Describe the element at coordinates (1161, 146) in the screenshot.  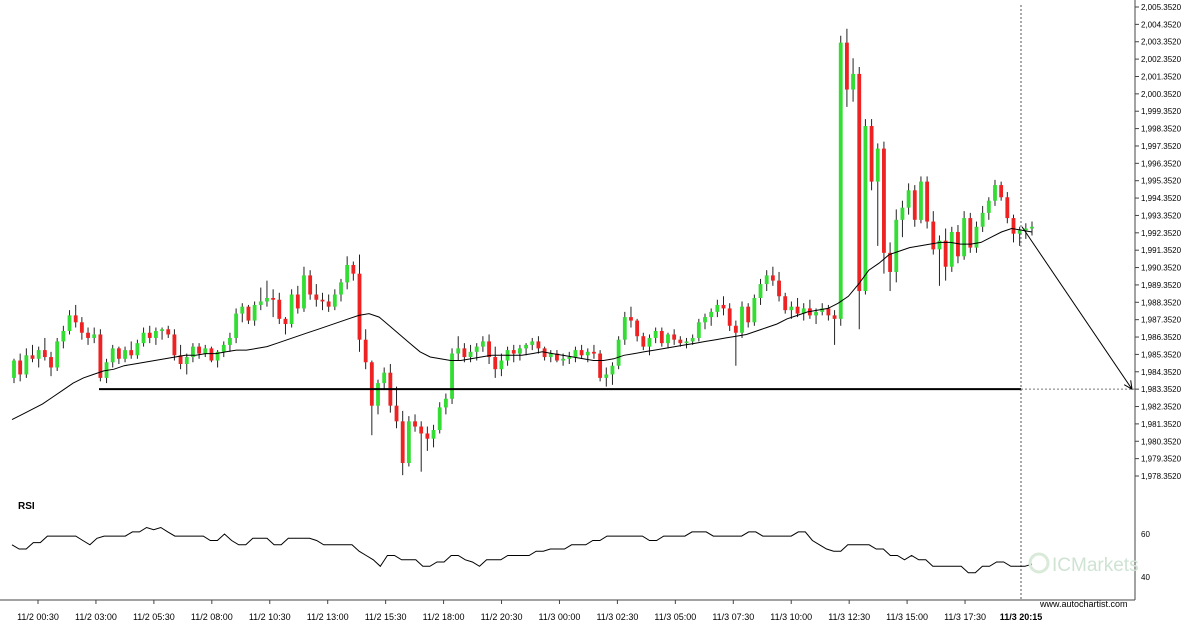
I see `price-tick-label: 1,997.3520` at that location.